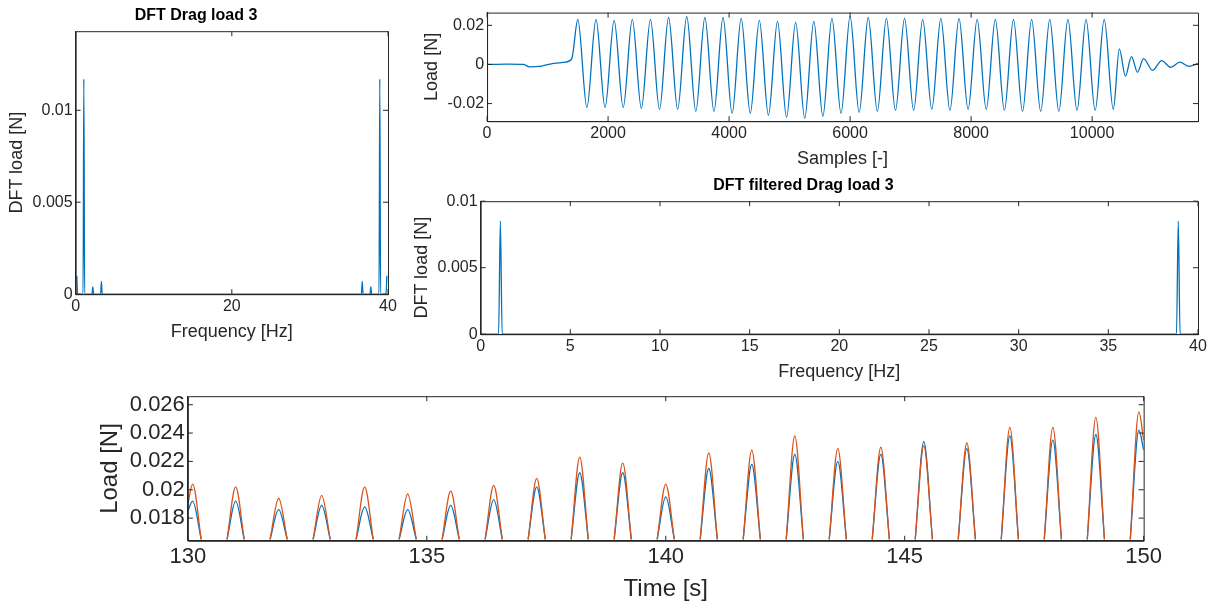 This screenshot has height=606, width=1210. Describe the element at coordinates (749, 346) in the screenshot. I see `x-tick-label: 15` at that location.